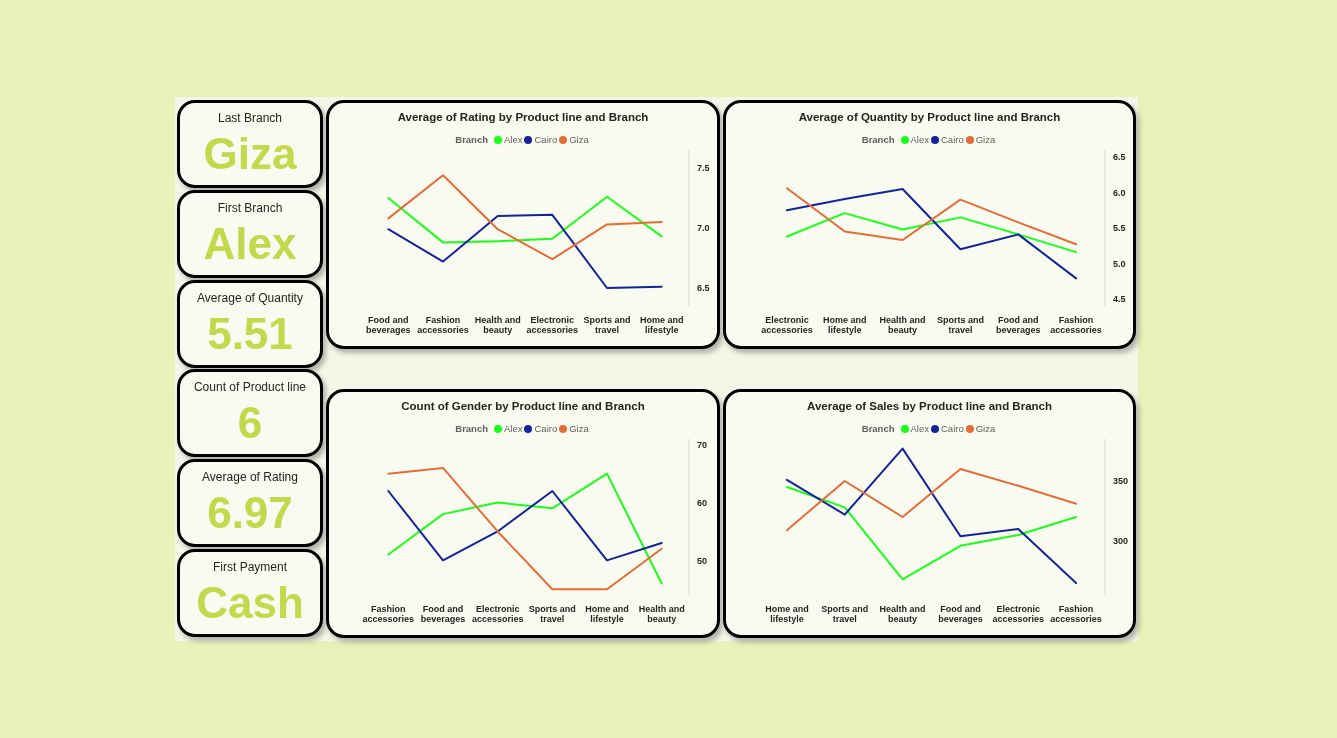 Image resolution: width=1337 pixels, height=738 pixels. I want to click on y-tick-label: 7.5, so click(703, 168).